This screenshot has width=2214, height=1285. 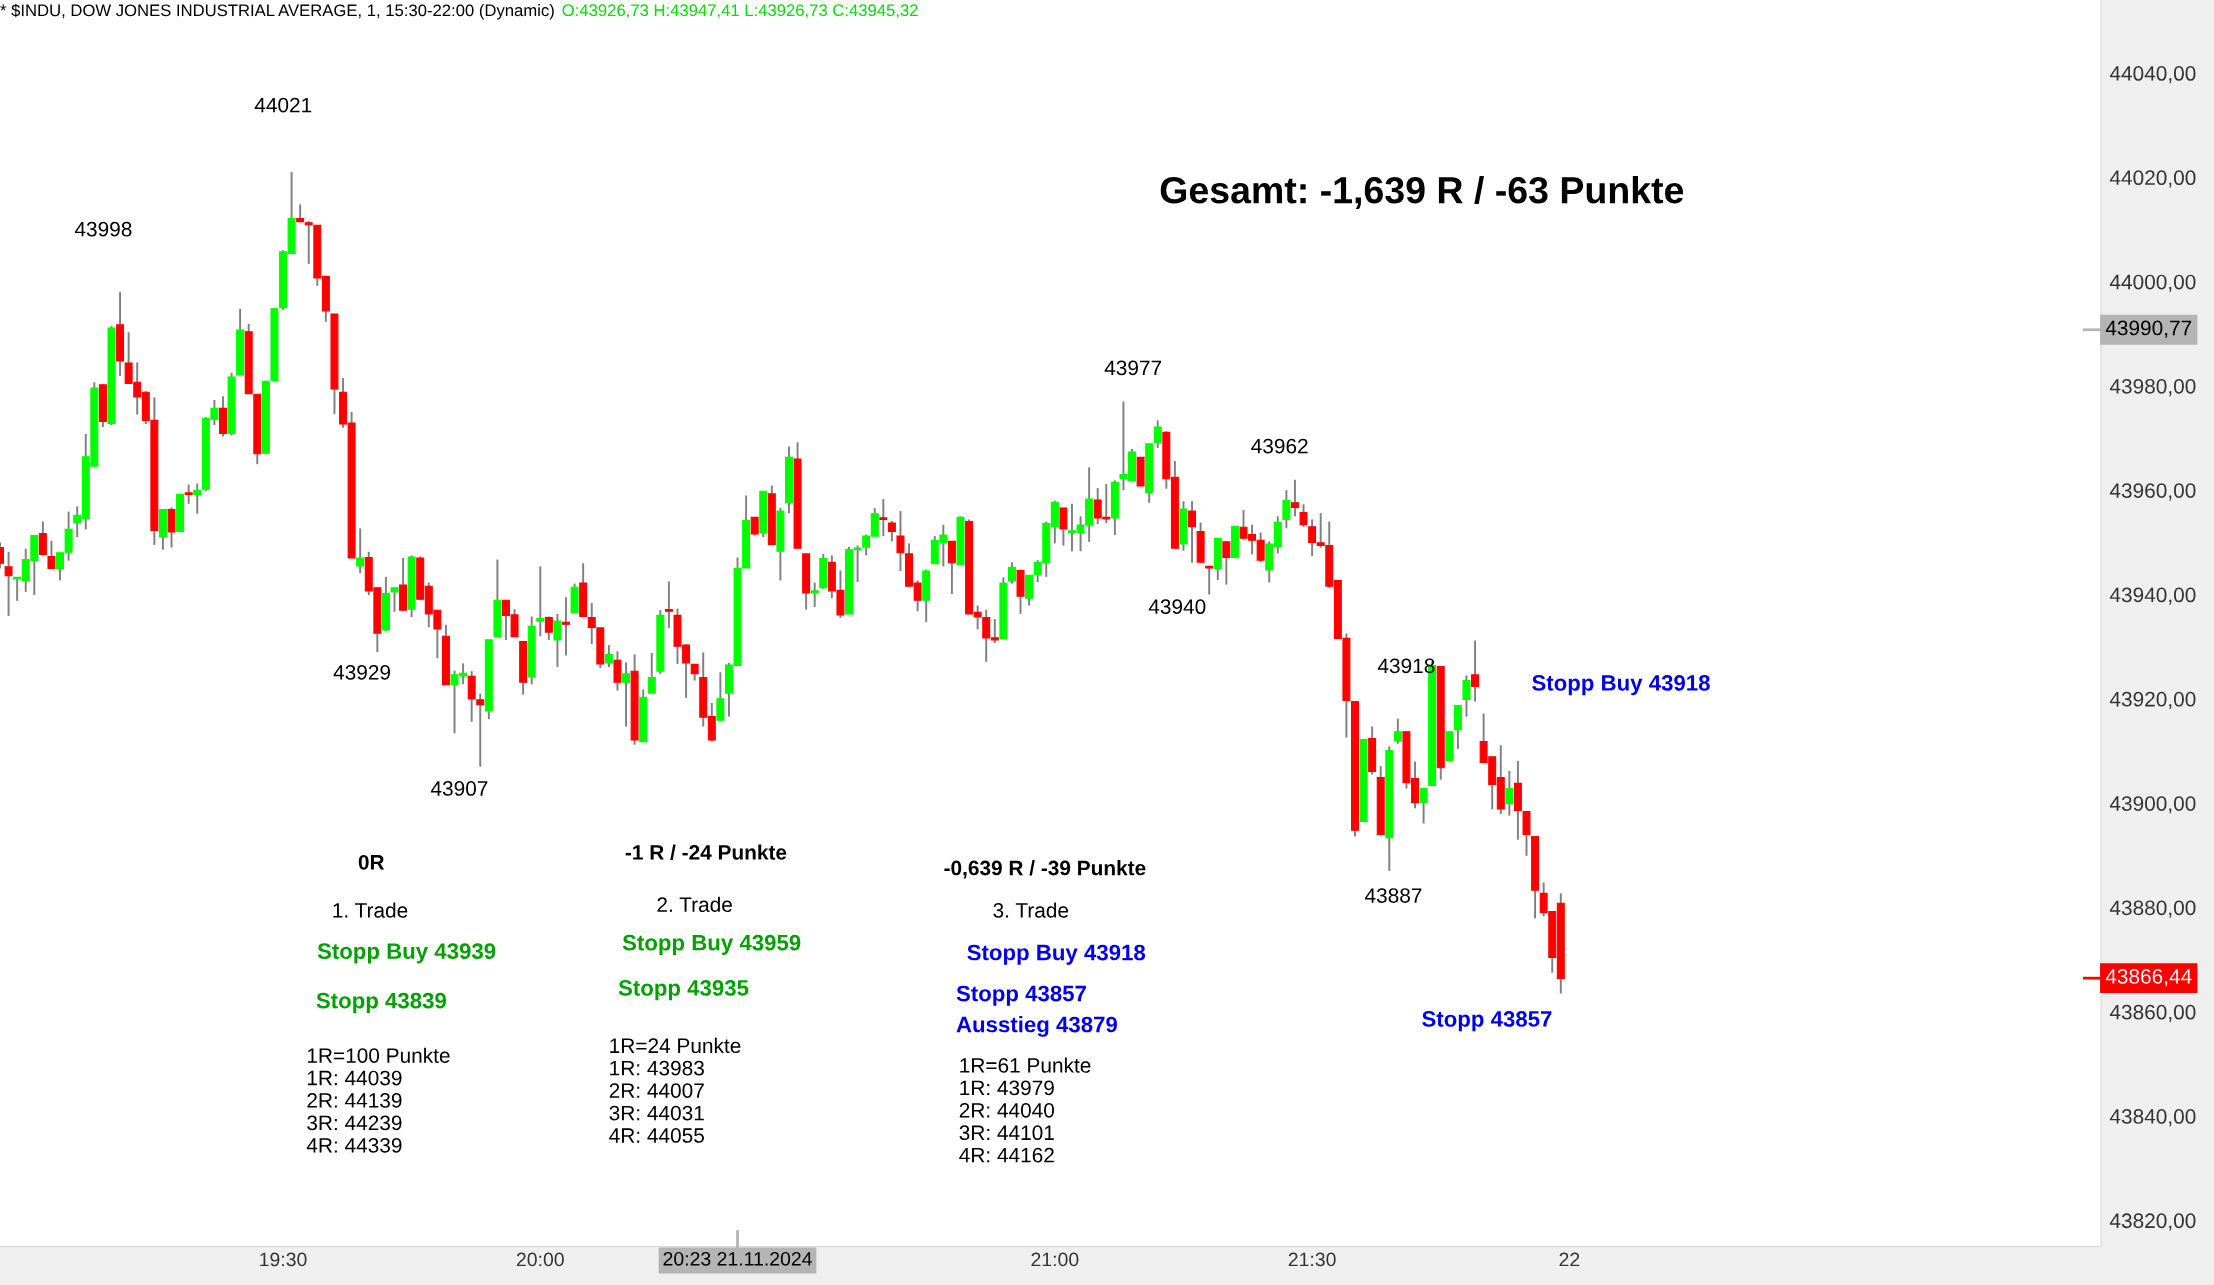 What do you see at coordinates (1279, 446) in the screenshot?
I see `annotation: 43962` at bounding box center [1279, 446].